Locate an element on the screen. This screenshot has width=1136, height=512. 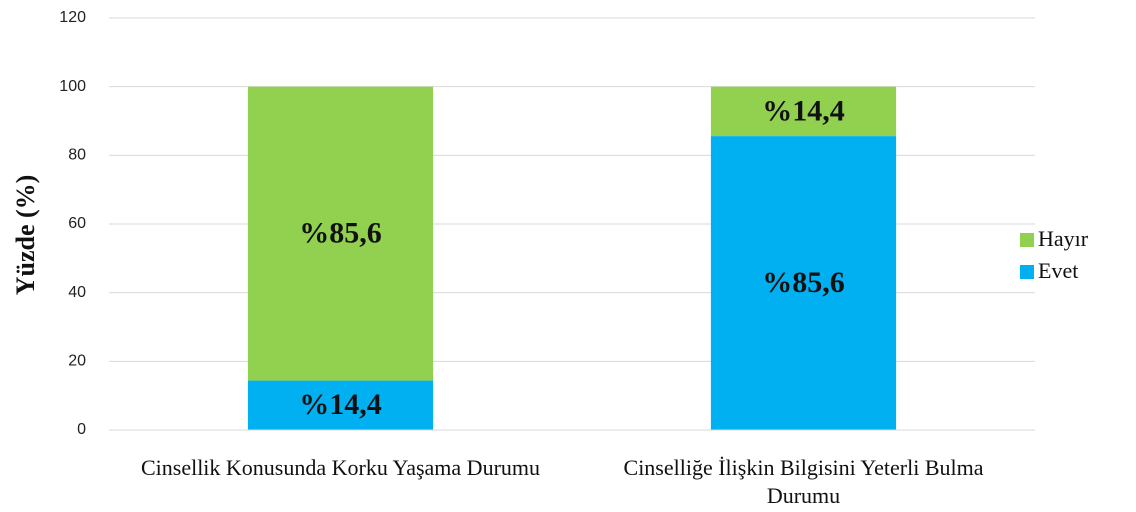
legend-label: Evet is located at coordinates (1058, 270).